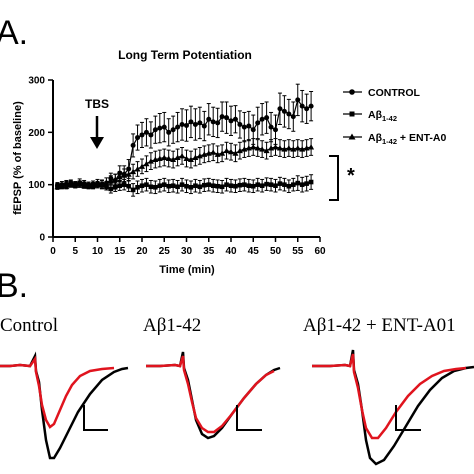  I want to click on legend-item-abeta: Aβ1-42, so click(370, 116).